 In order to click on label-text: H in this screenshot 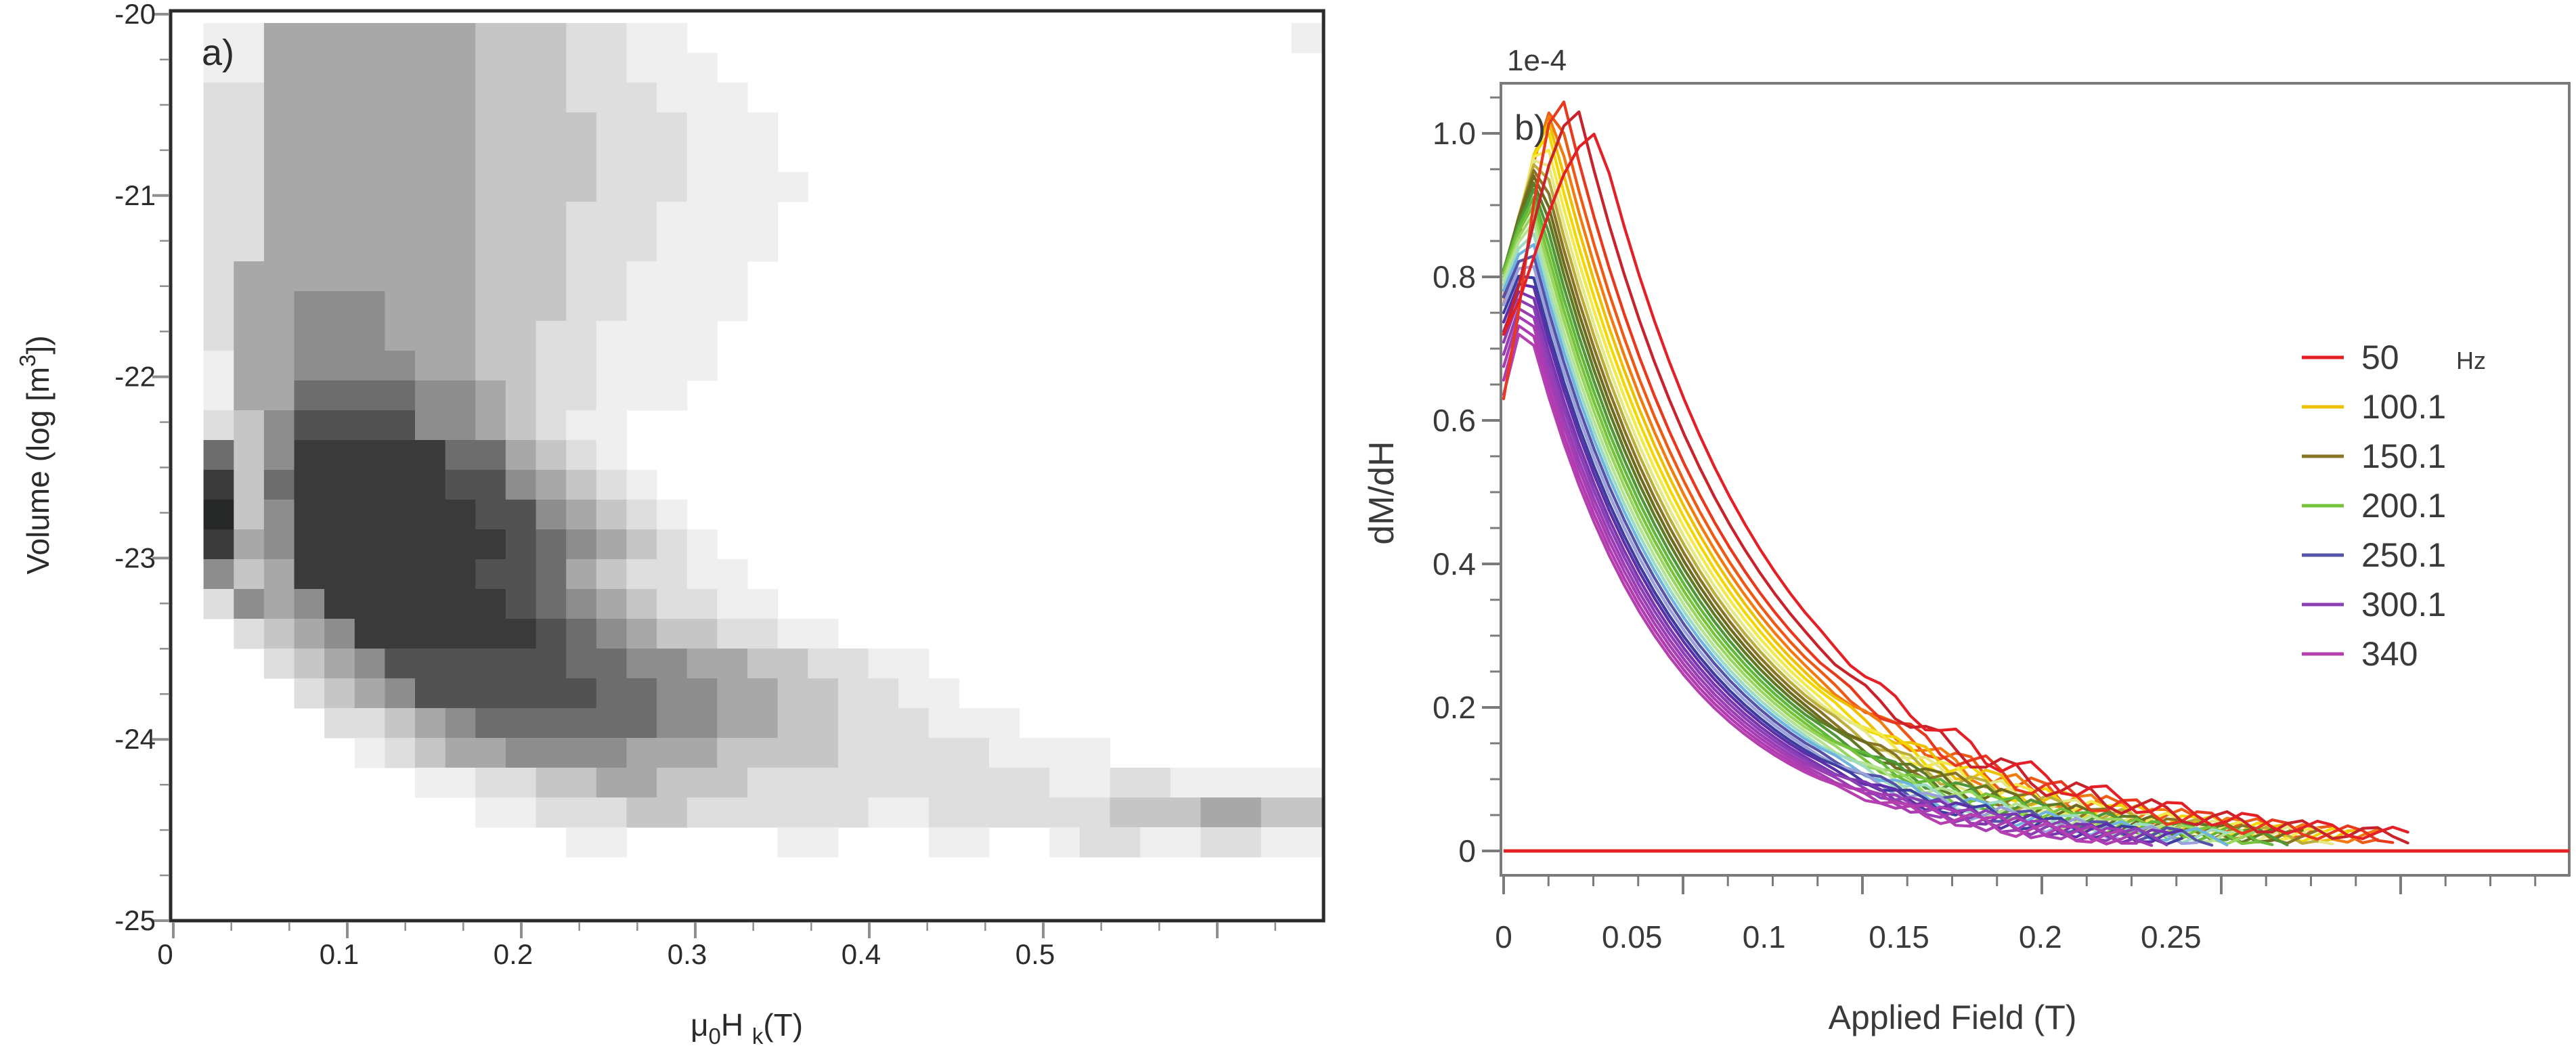, I will do `click(736, 1025)`.